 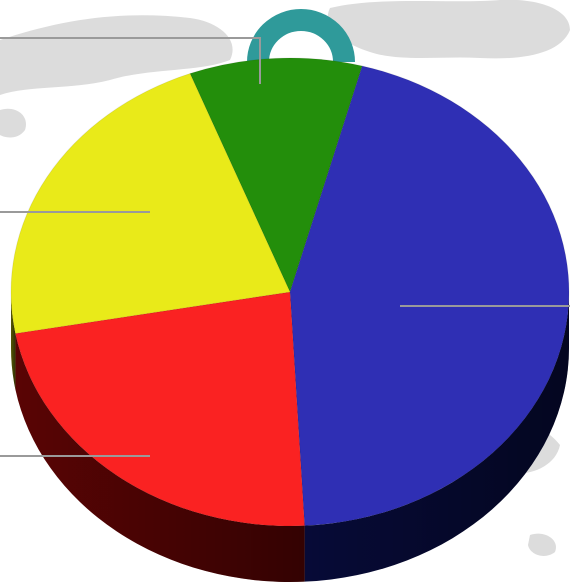 What do you see at coordinates (276, 175) in the screenshot?
I see `pie-slice` at bounding box center [276, 175].